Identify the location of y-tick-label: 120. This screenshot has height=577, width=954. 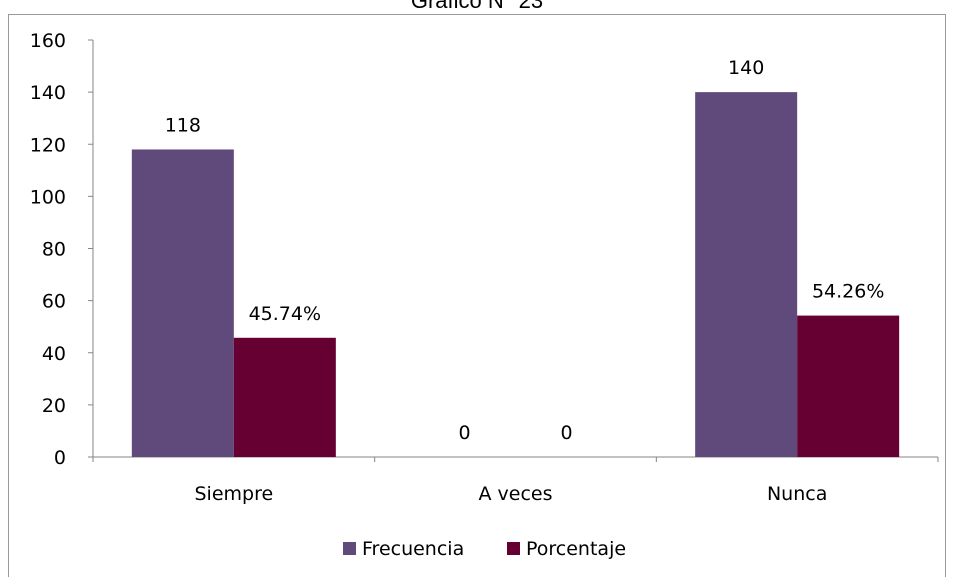
(48, 145).